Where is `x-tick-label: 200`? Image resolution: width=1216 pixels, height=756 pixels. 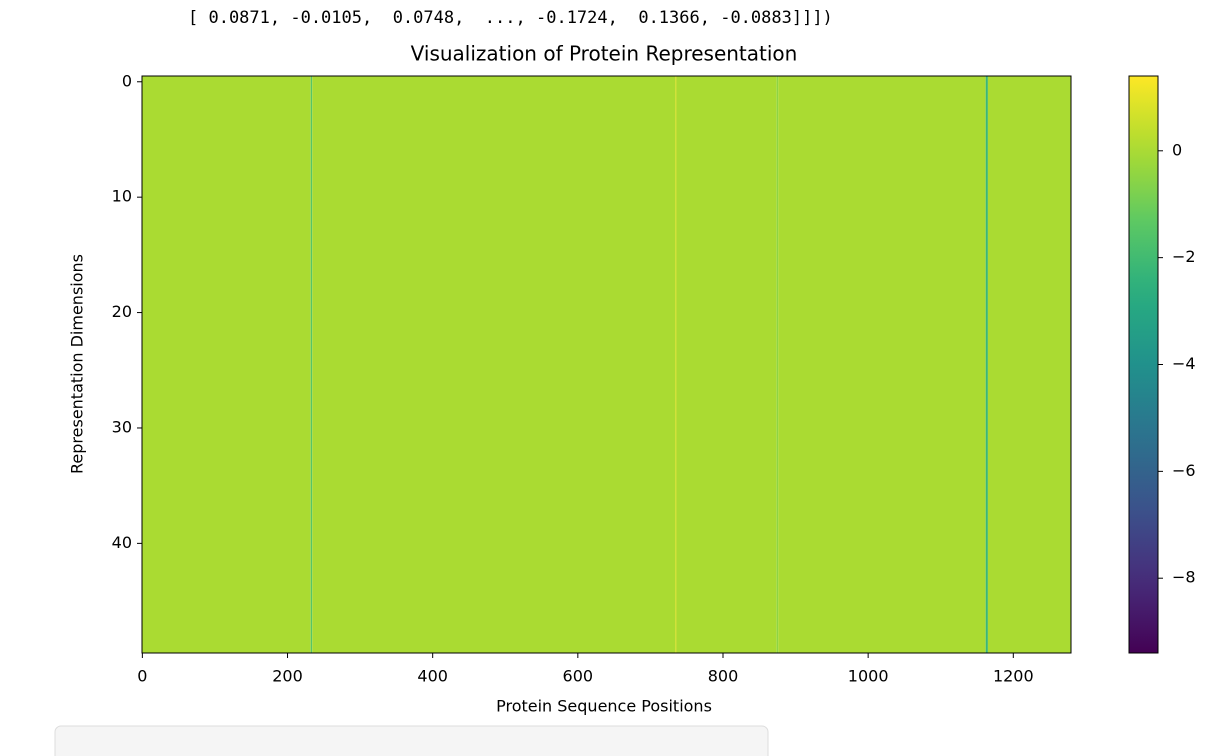
x-tick-label: 200 is located at coordinates (287, 676).